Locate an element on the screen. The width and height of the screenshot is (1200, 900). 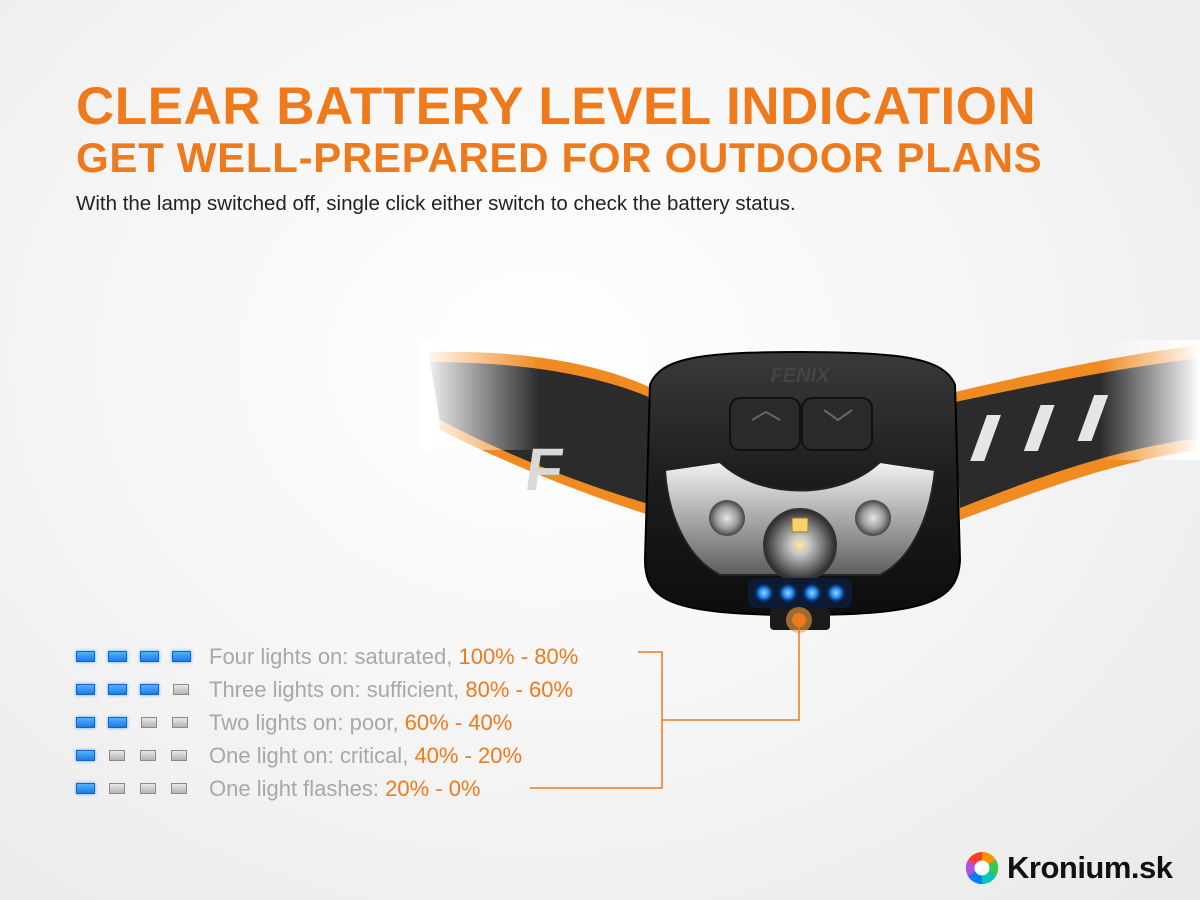
legend-row: One light flashes: 20% - 0% is located at coordinates (376, 788).